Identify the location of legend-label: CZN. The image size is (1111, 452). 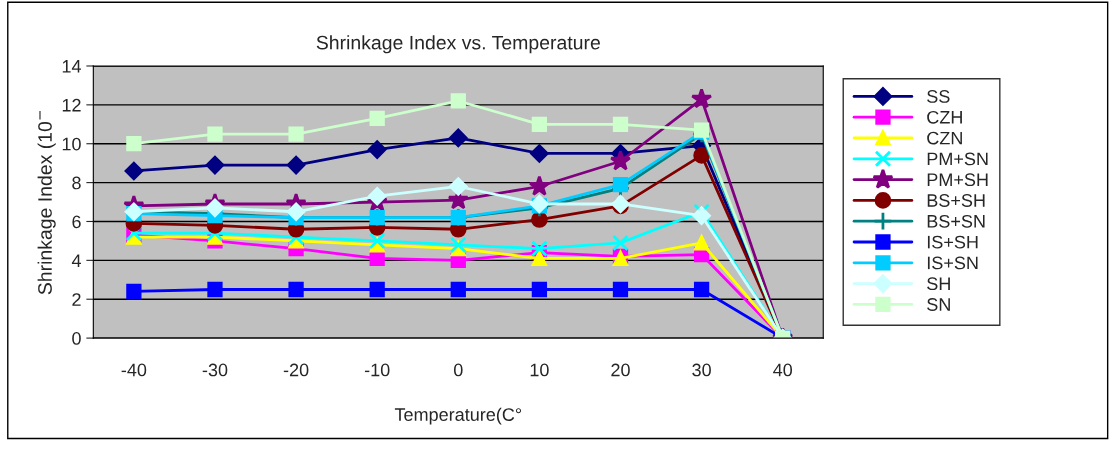
(944, 138).